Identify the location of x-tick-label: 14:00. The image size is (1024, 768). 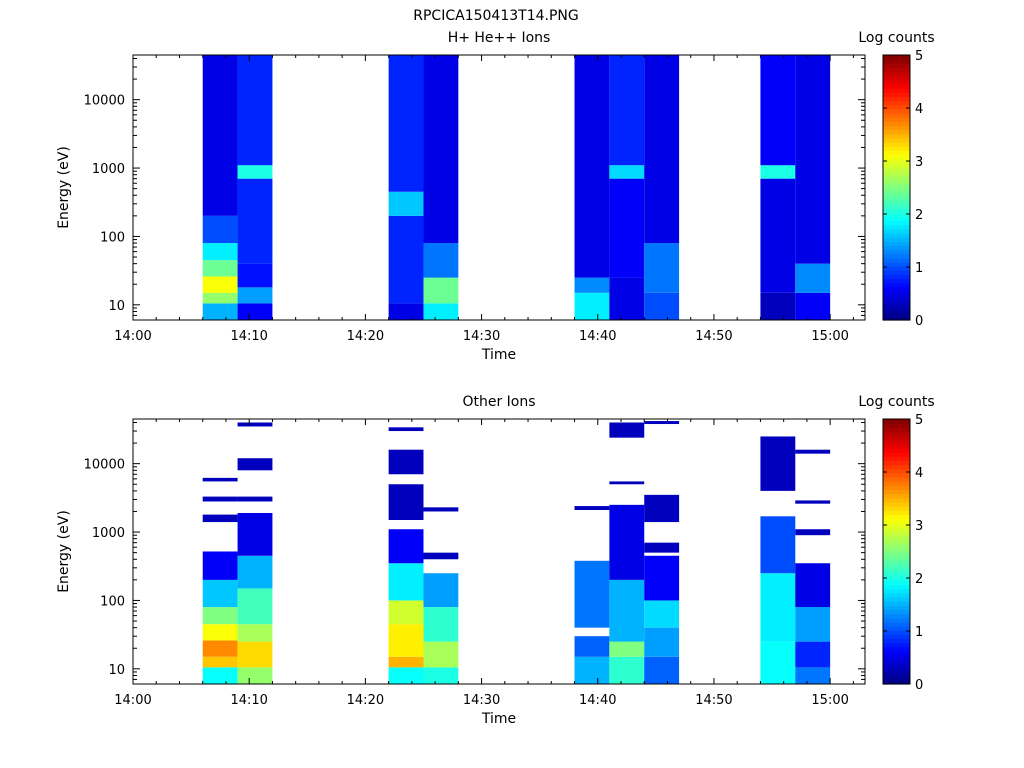
(132, 336).